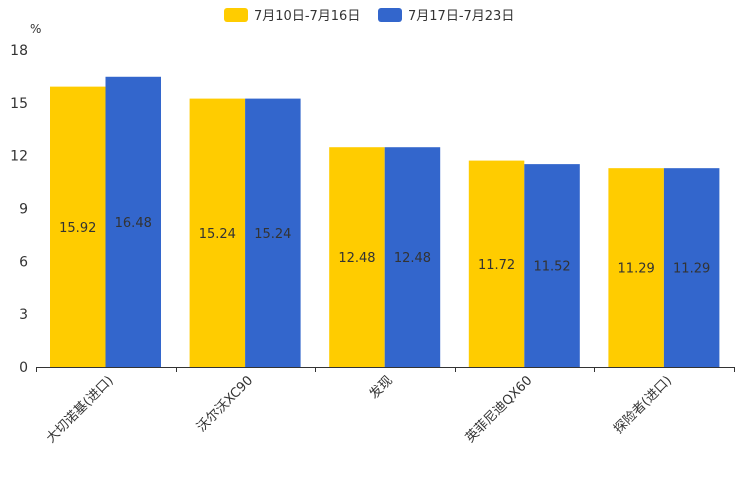  I want to click on data-label: 11.72, so click(496, 265).